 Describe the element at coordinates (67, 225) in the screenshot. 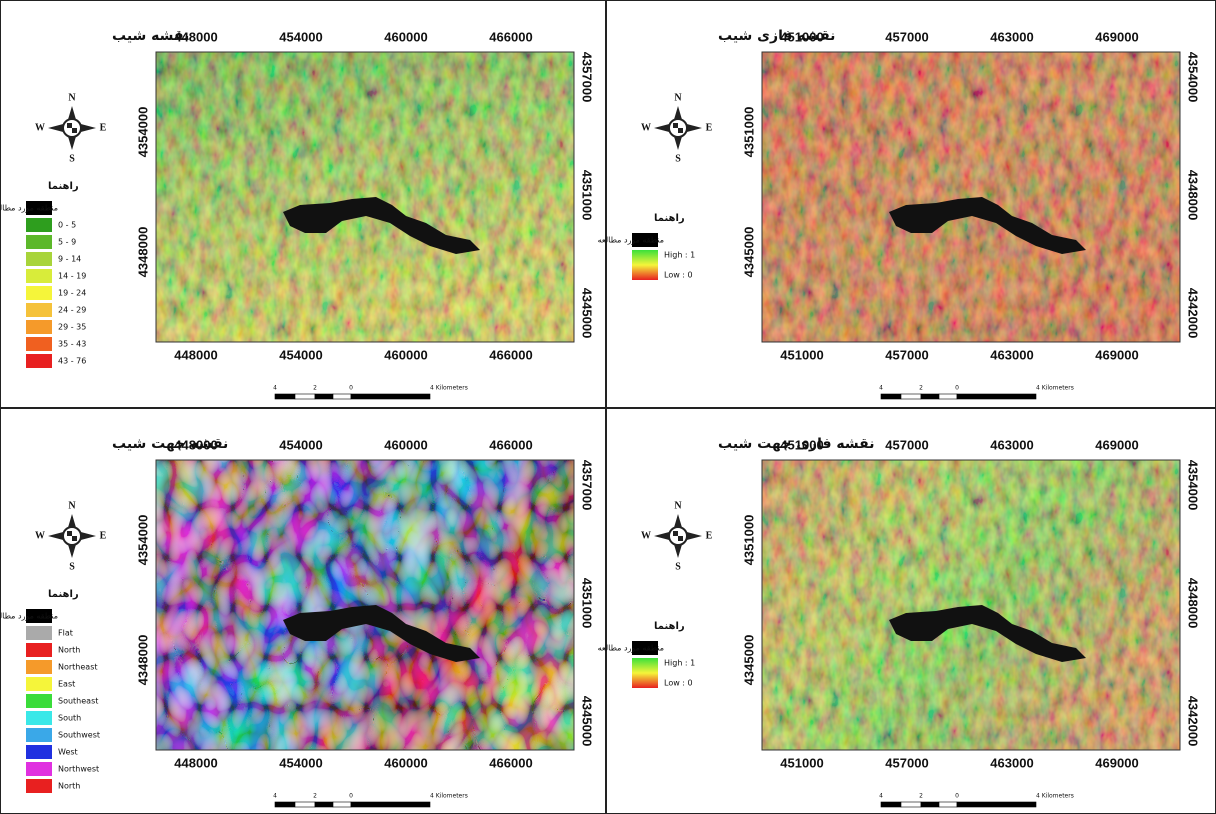

I see `legend-label: 0 - 5` at that location.